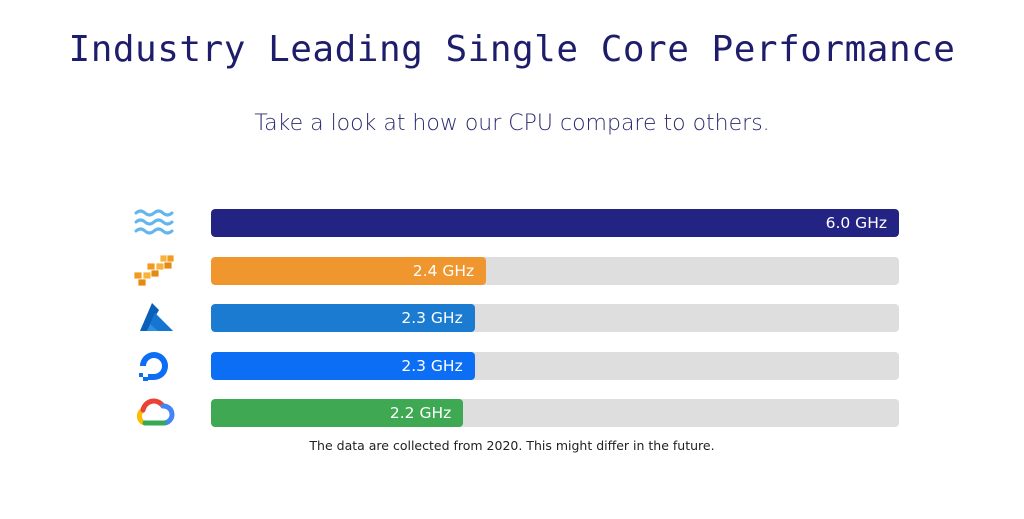  I want to click on page-title: Industry Leading Single Core Performance, so click(512, 49).